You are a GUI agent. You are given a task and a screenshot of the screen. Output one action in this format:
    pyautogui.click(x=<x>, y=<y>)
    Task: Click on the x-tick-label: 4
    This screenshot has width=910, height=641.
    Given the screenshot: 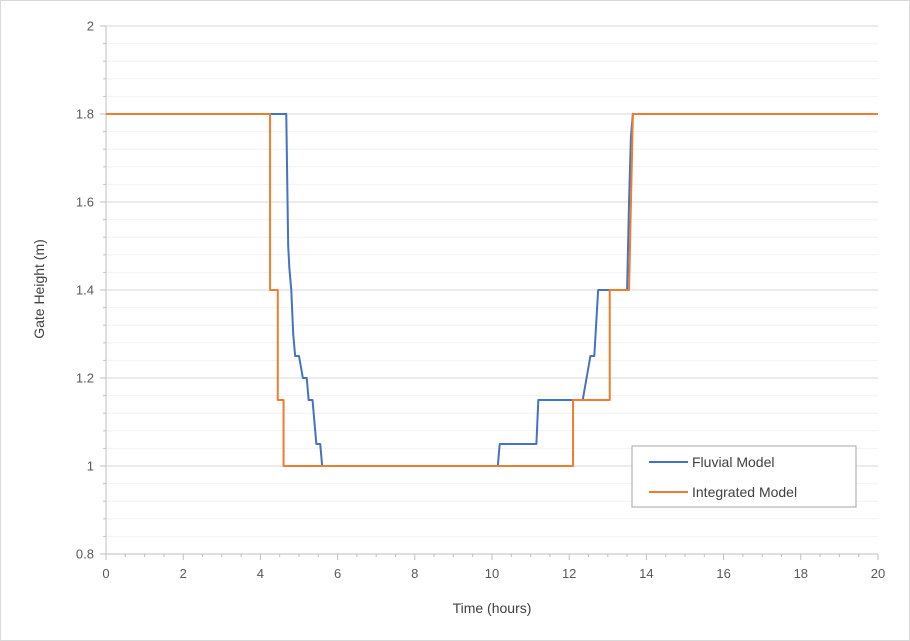 What is the action you would take?
    pyautogui.click(x=260, y=573)
    